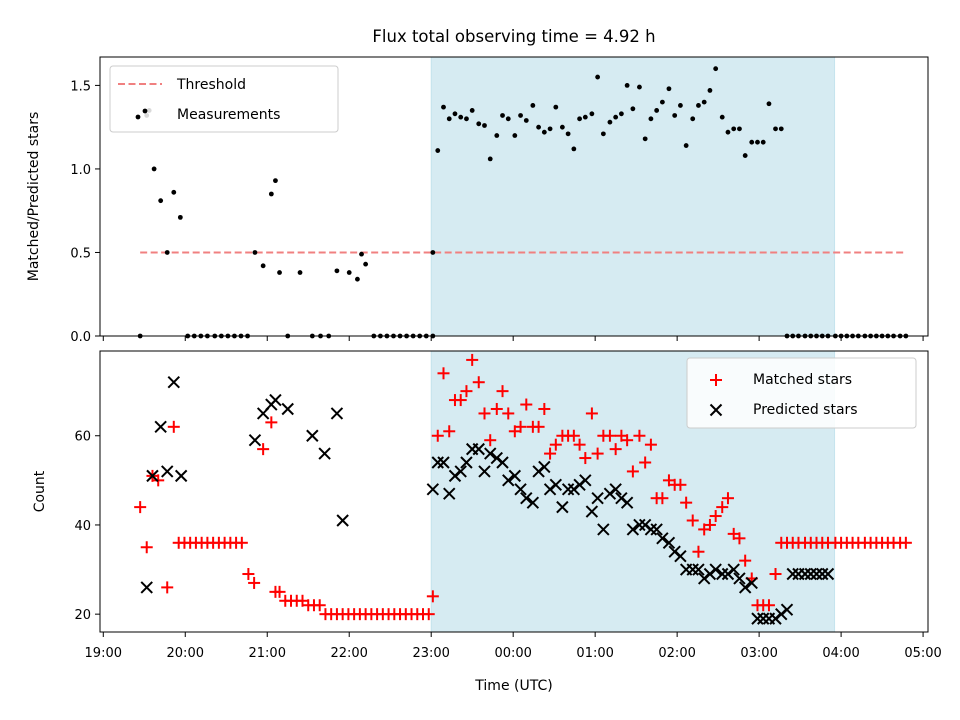  Describe the element at coordinates (82, 615) in the screenshot. I see `bottom-y-tick-label: 20` at that location.